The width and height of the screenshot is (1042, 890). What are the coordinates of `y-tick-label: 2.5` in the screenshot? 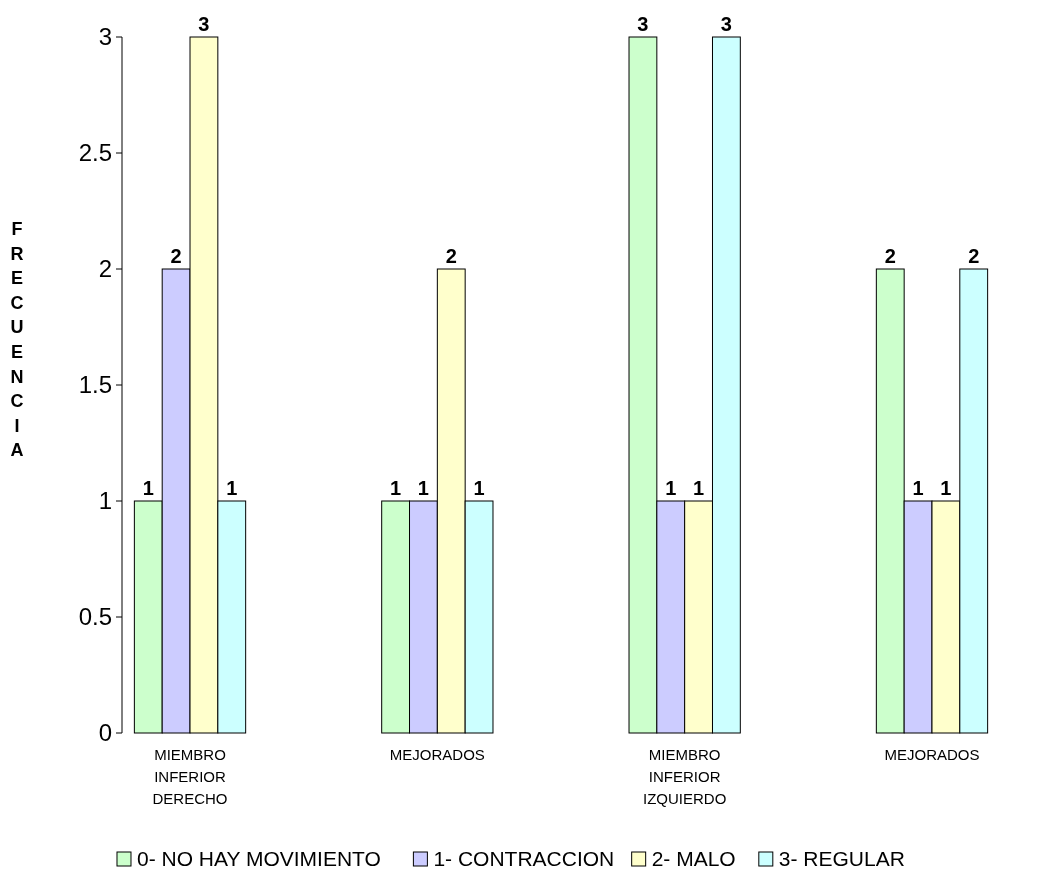 It's located at (95, 153).